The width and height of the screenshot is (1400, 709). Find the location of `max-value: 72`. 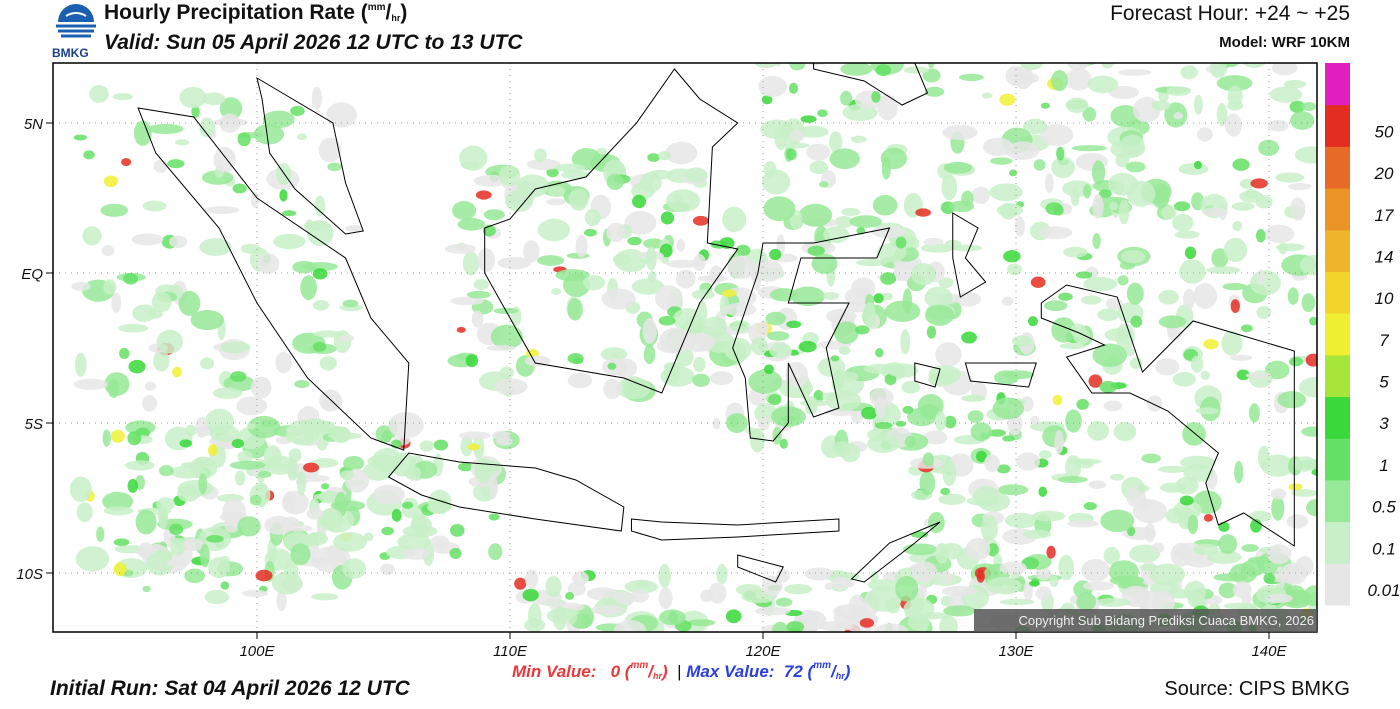

max-value: 72 is located at coordinates (793, 671).